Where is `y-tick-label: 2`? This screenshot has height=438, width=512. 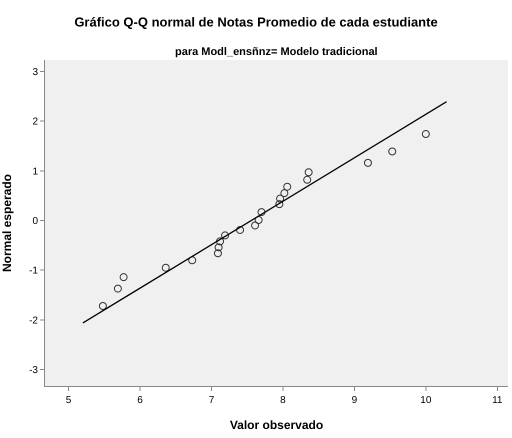 y-tick-label: 2 is located at coordinates (35, 122).